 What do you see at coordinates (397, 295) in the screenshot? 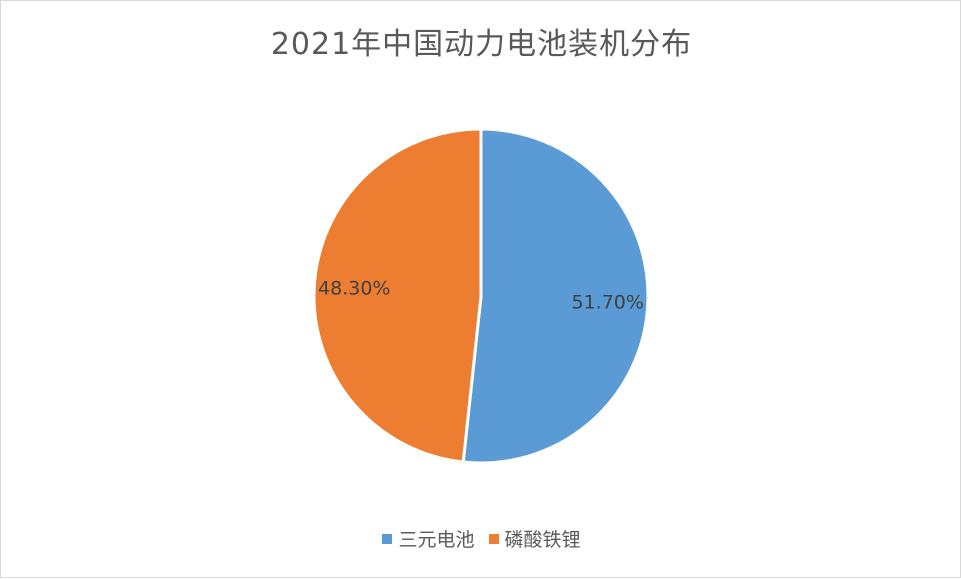
I see `pie-slice-lfp` at bounding box center [397, 295].